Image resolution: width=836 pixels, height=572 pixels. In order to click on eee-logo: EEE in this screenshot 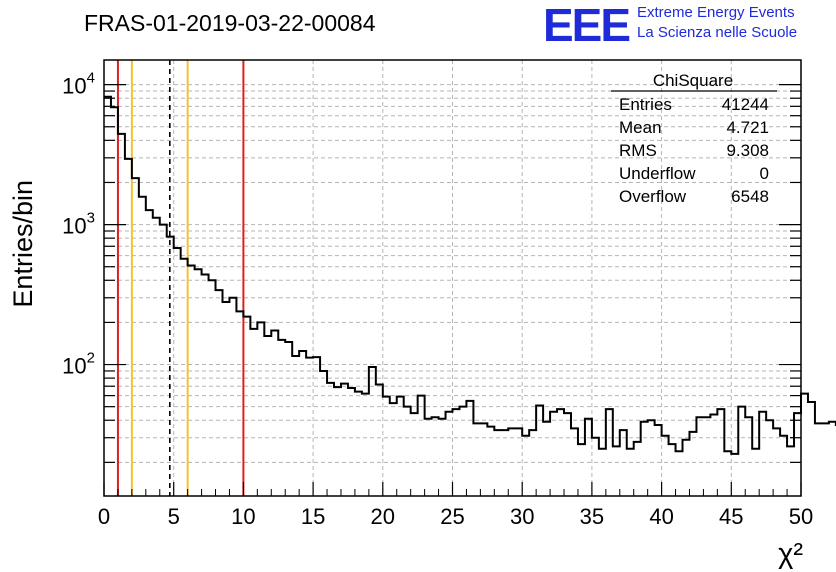, I will do `click(587, 25)`.